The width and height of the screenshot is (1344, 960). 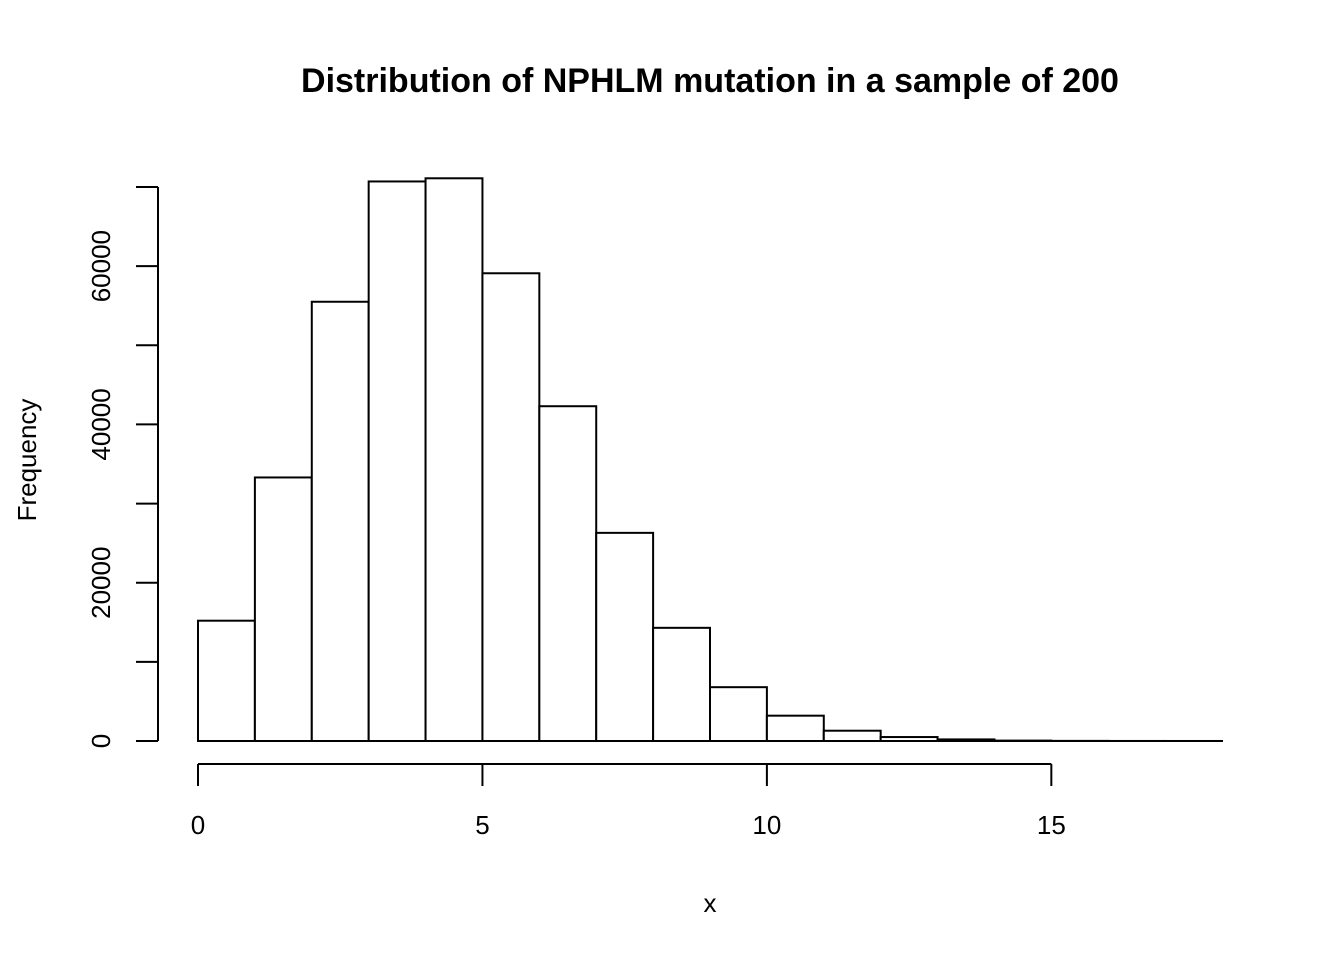 What do you see at coordinates (101, 424) in the screenshot?
I see `y-tick-label-4: 40000` at bounding box center [101, 424].